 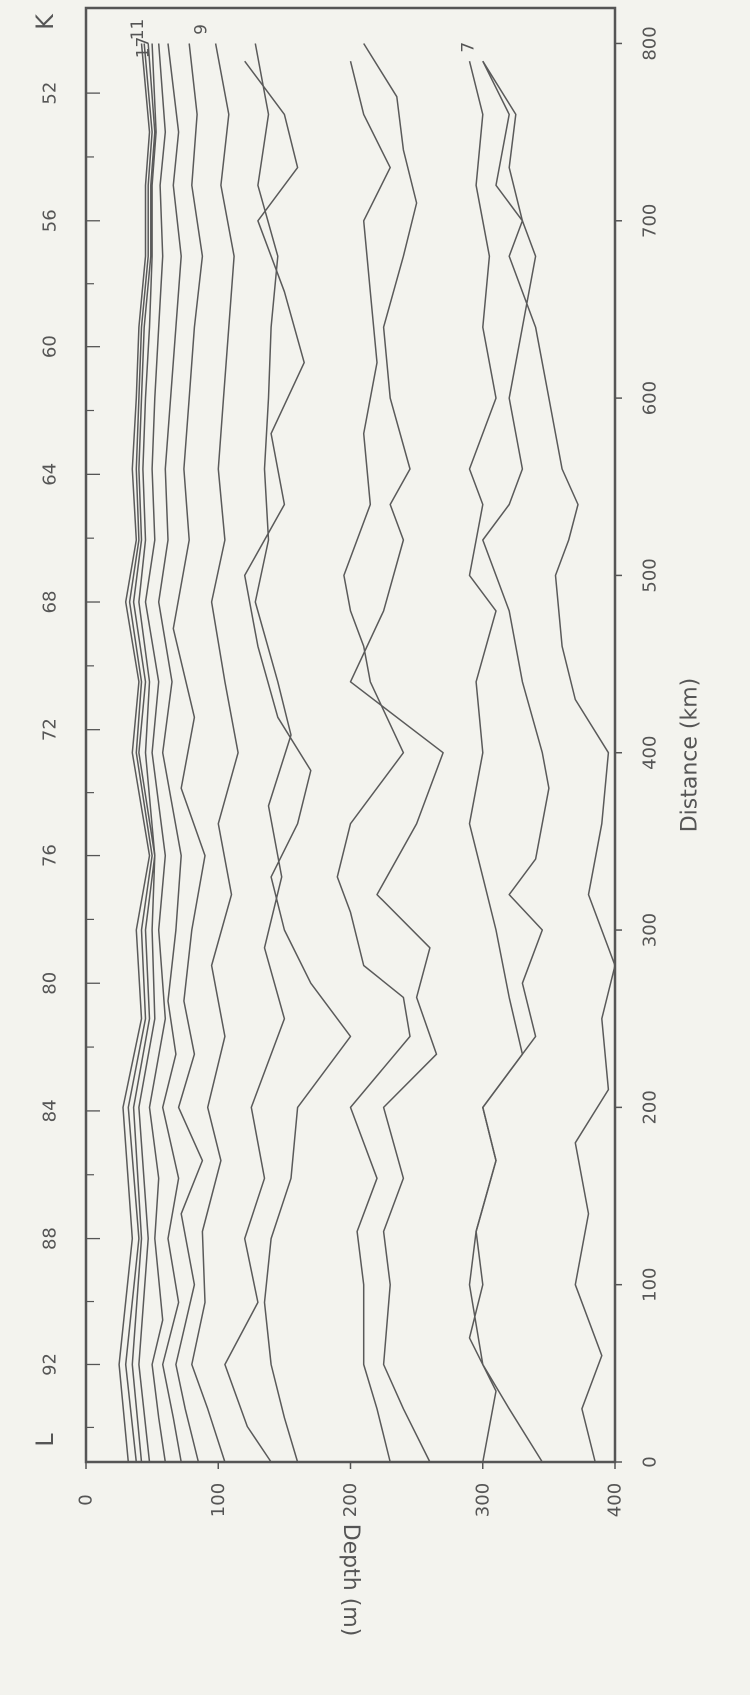 I want to click on station-tick-label: 76, so click(x=50, y=855).